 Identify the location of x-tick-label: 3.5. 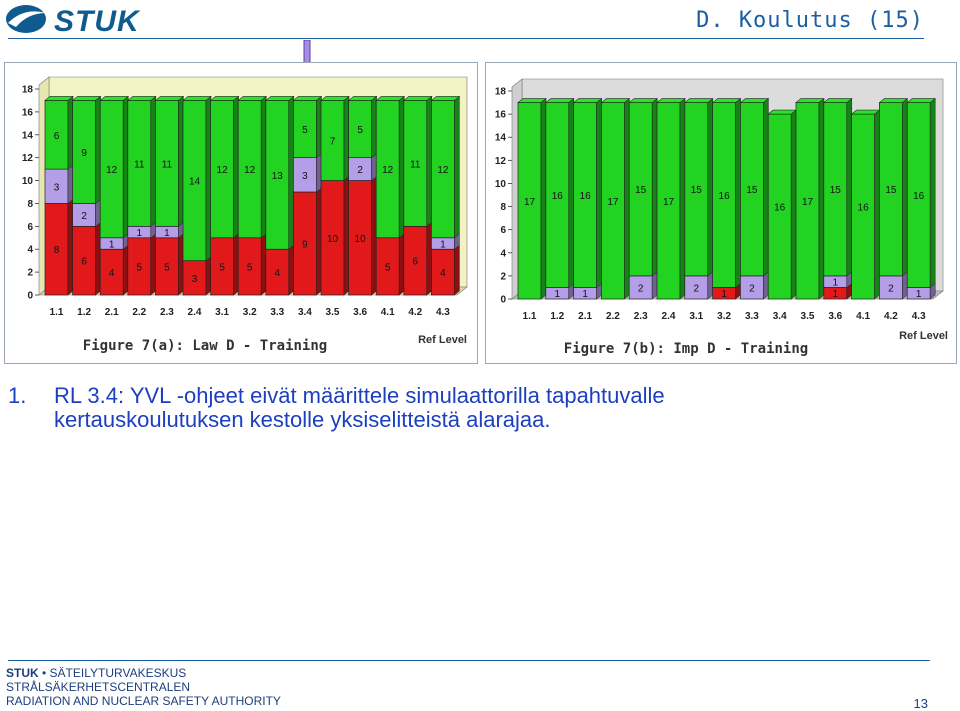
(333, 312).